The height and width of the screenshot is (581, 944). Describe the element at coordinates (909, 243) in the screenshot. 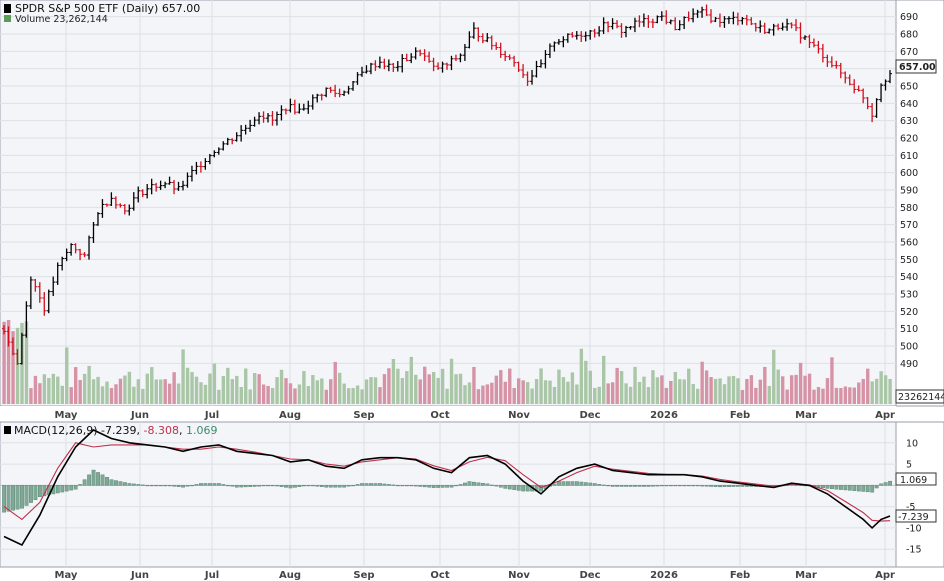

I see `price-tick-label: 560` at that location.